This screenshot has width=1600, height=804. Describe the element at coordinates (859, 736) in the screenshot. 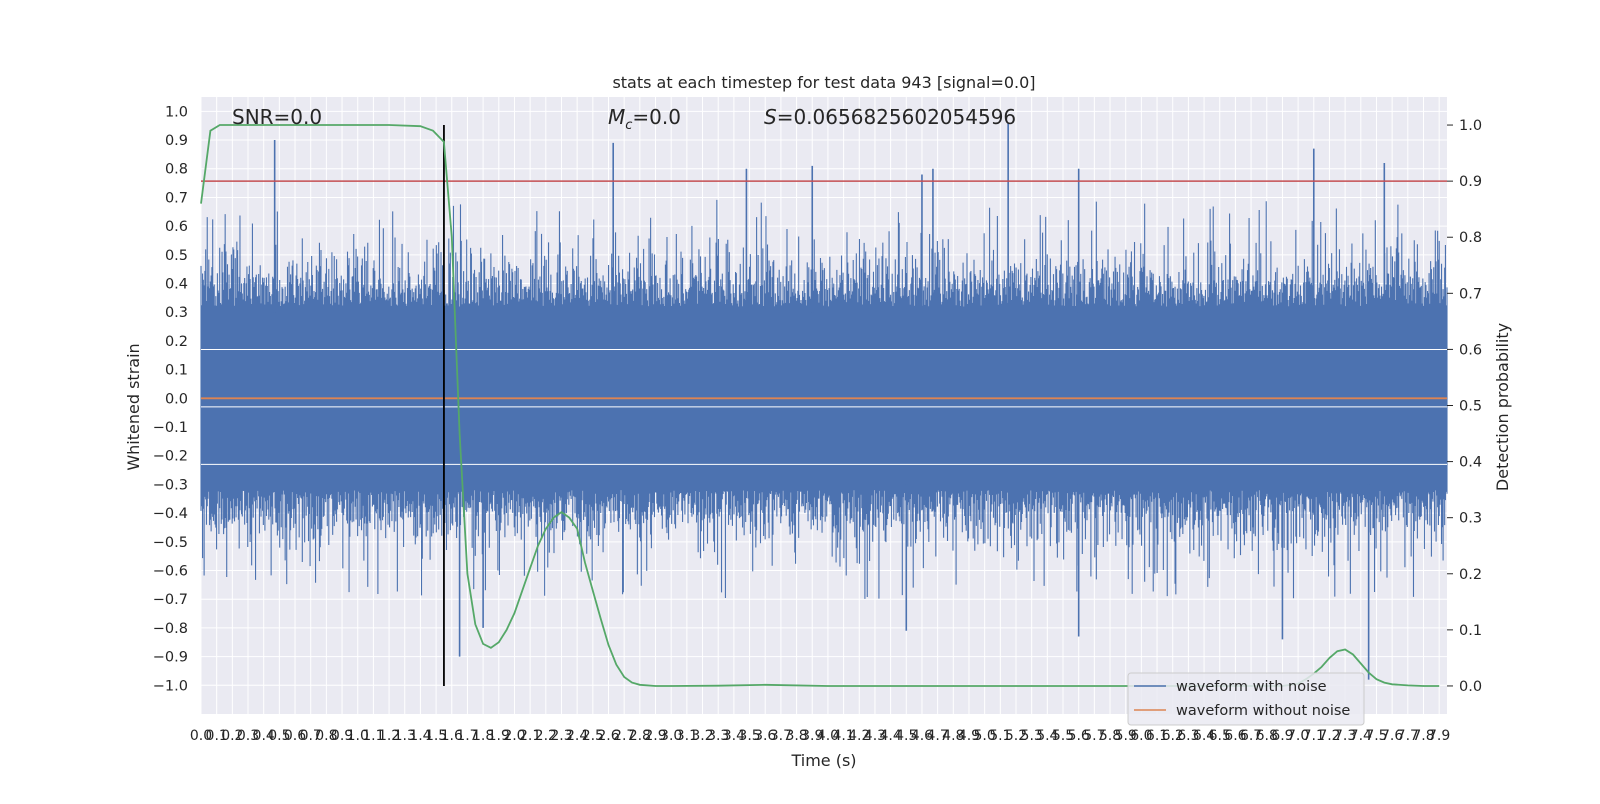

I see `x-tick-label: 4.2` at that location.